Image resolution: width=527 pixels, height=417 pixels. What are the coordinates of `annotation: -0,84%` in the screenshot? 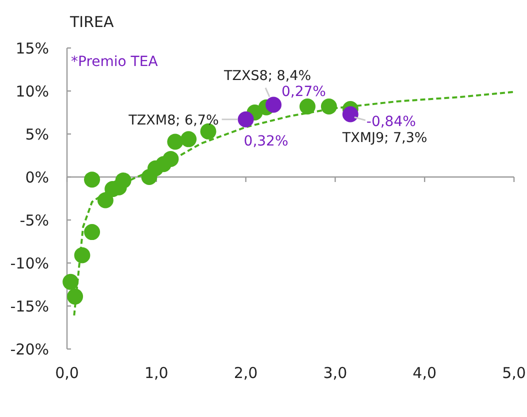 It's located at (391, 122).